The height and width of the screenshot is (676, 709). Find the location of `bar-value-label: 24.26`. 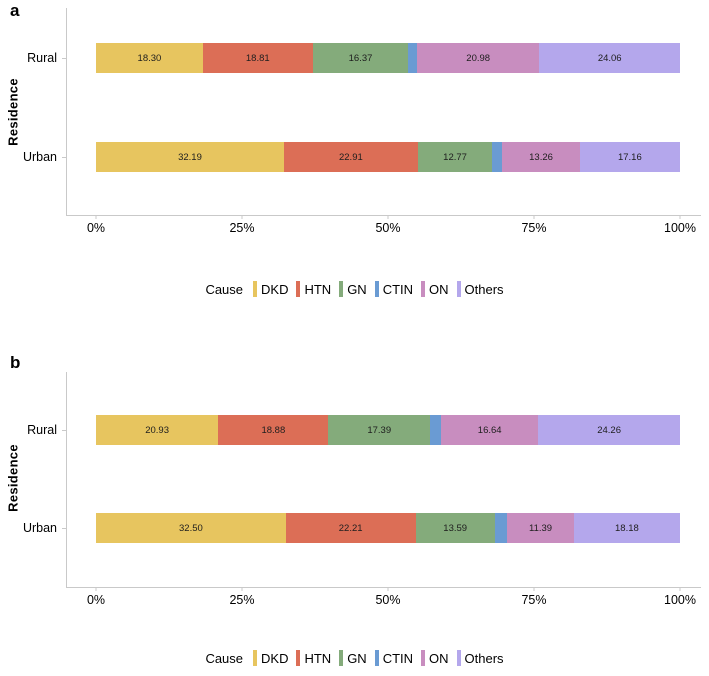

bar-value-label: 24.26 is located at coordinates (609, 430).